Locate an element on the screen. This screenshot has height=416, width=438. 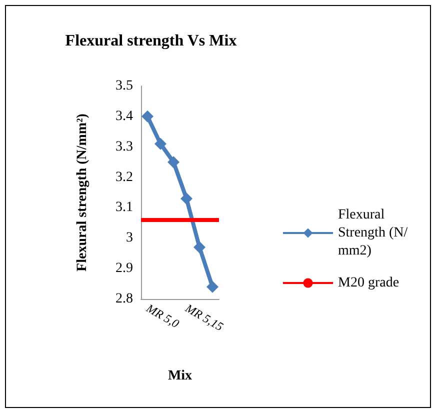
y-axis-title: Flexural strength (N/mm²) is located at coordinates (82, 192).